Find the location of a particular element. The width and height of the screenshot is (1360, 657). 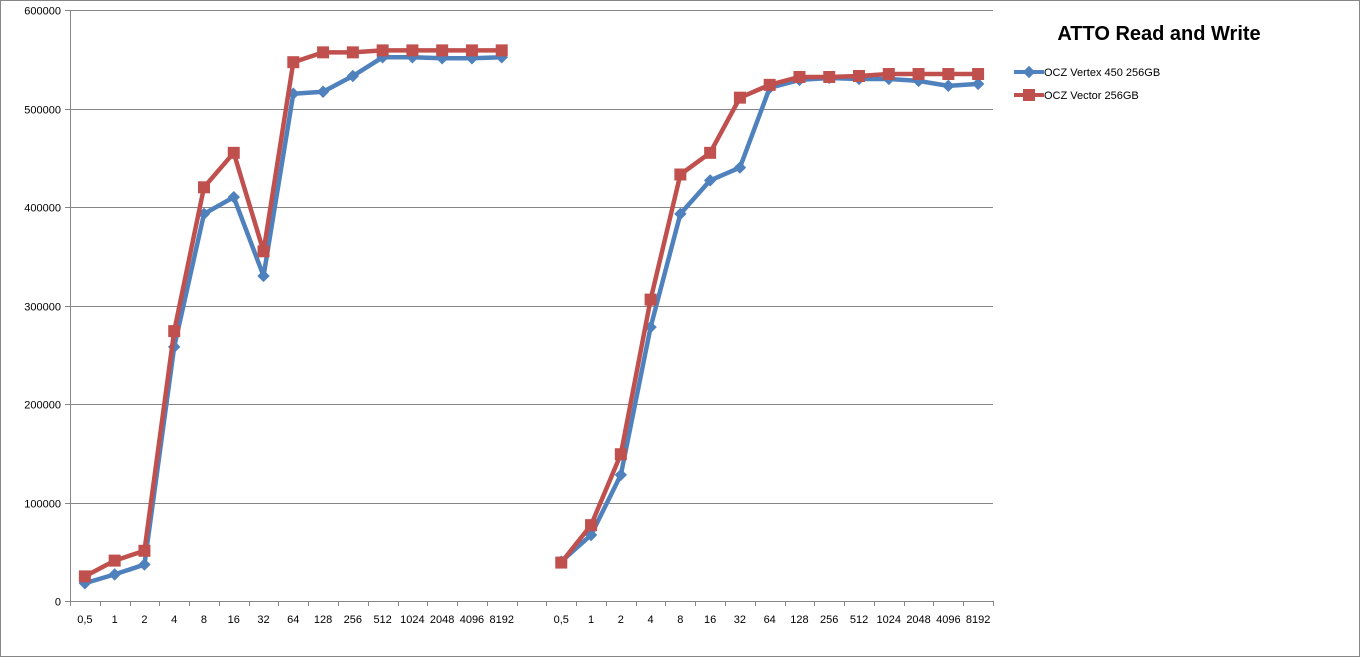

legend-item: OCZ Vertex 450 256GB is located at coordinates (1087, 72).